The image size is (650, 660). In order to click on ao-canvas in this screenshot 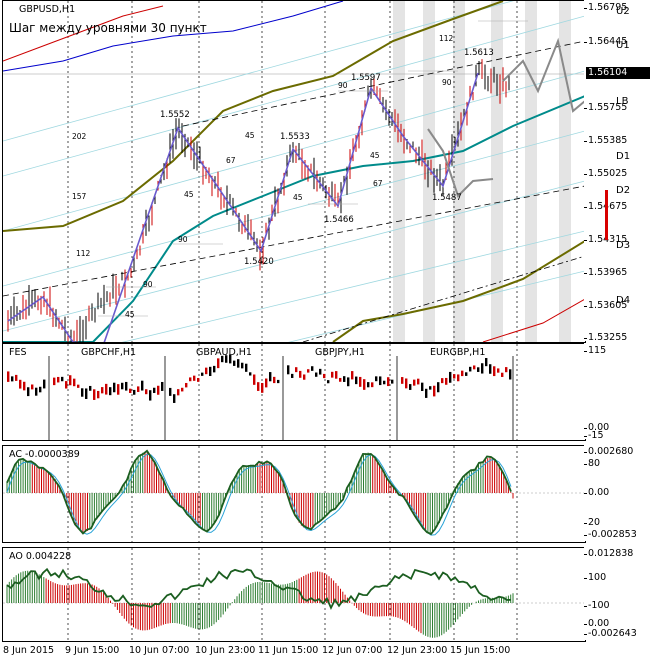, I will do `click(294, 594)`.